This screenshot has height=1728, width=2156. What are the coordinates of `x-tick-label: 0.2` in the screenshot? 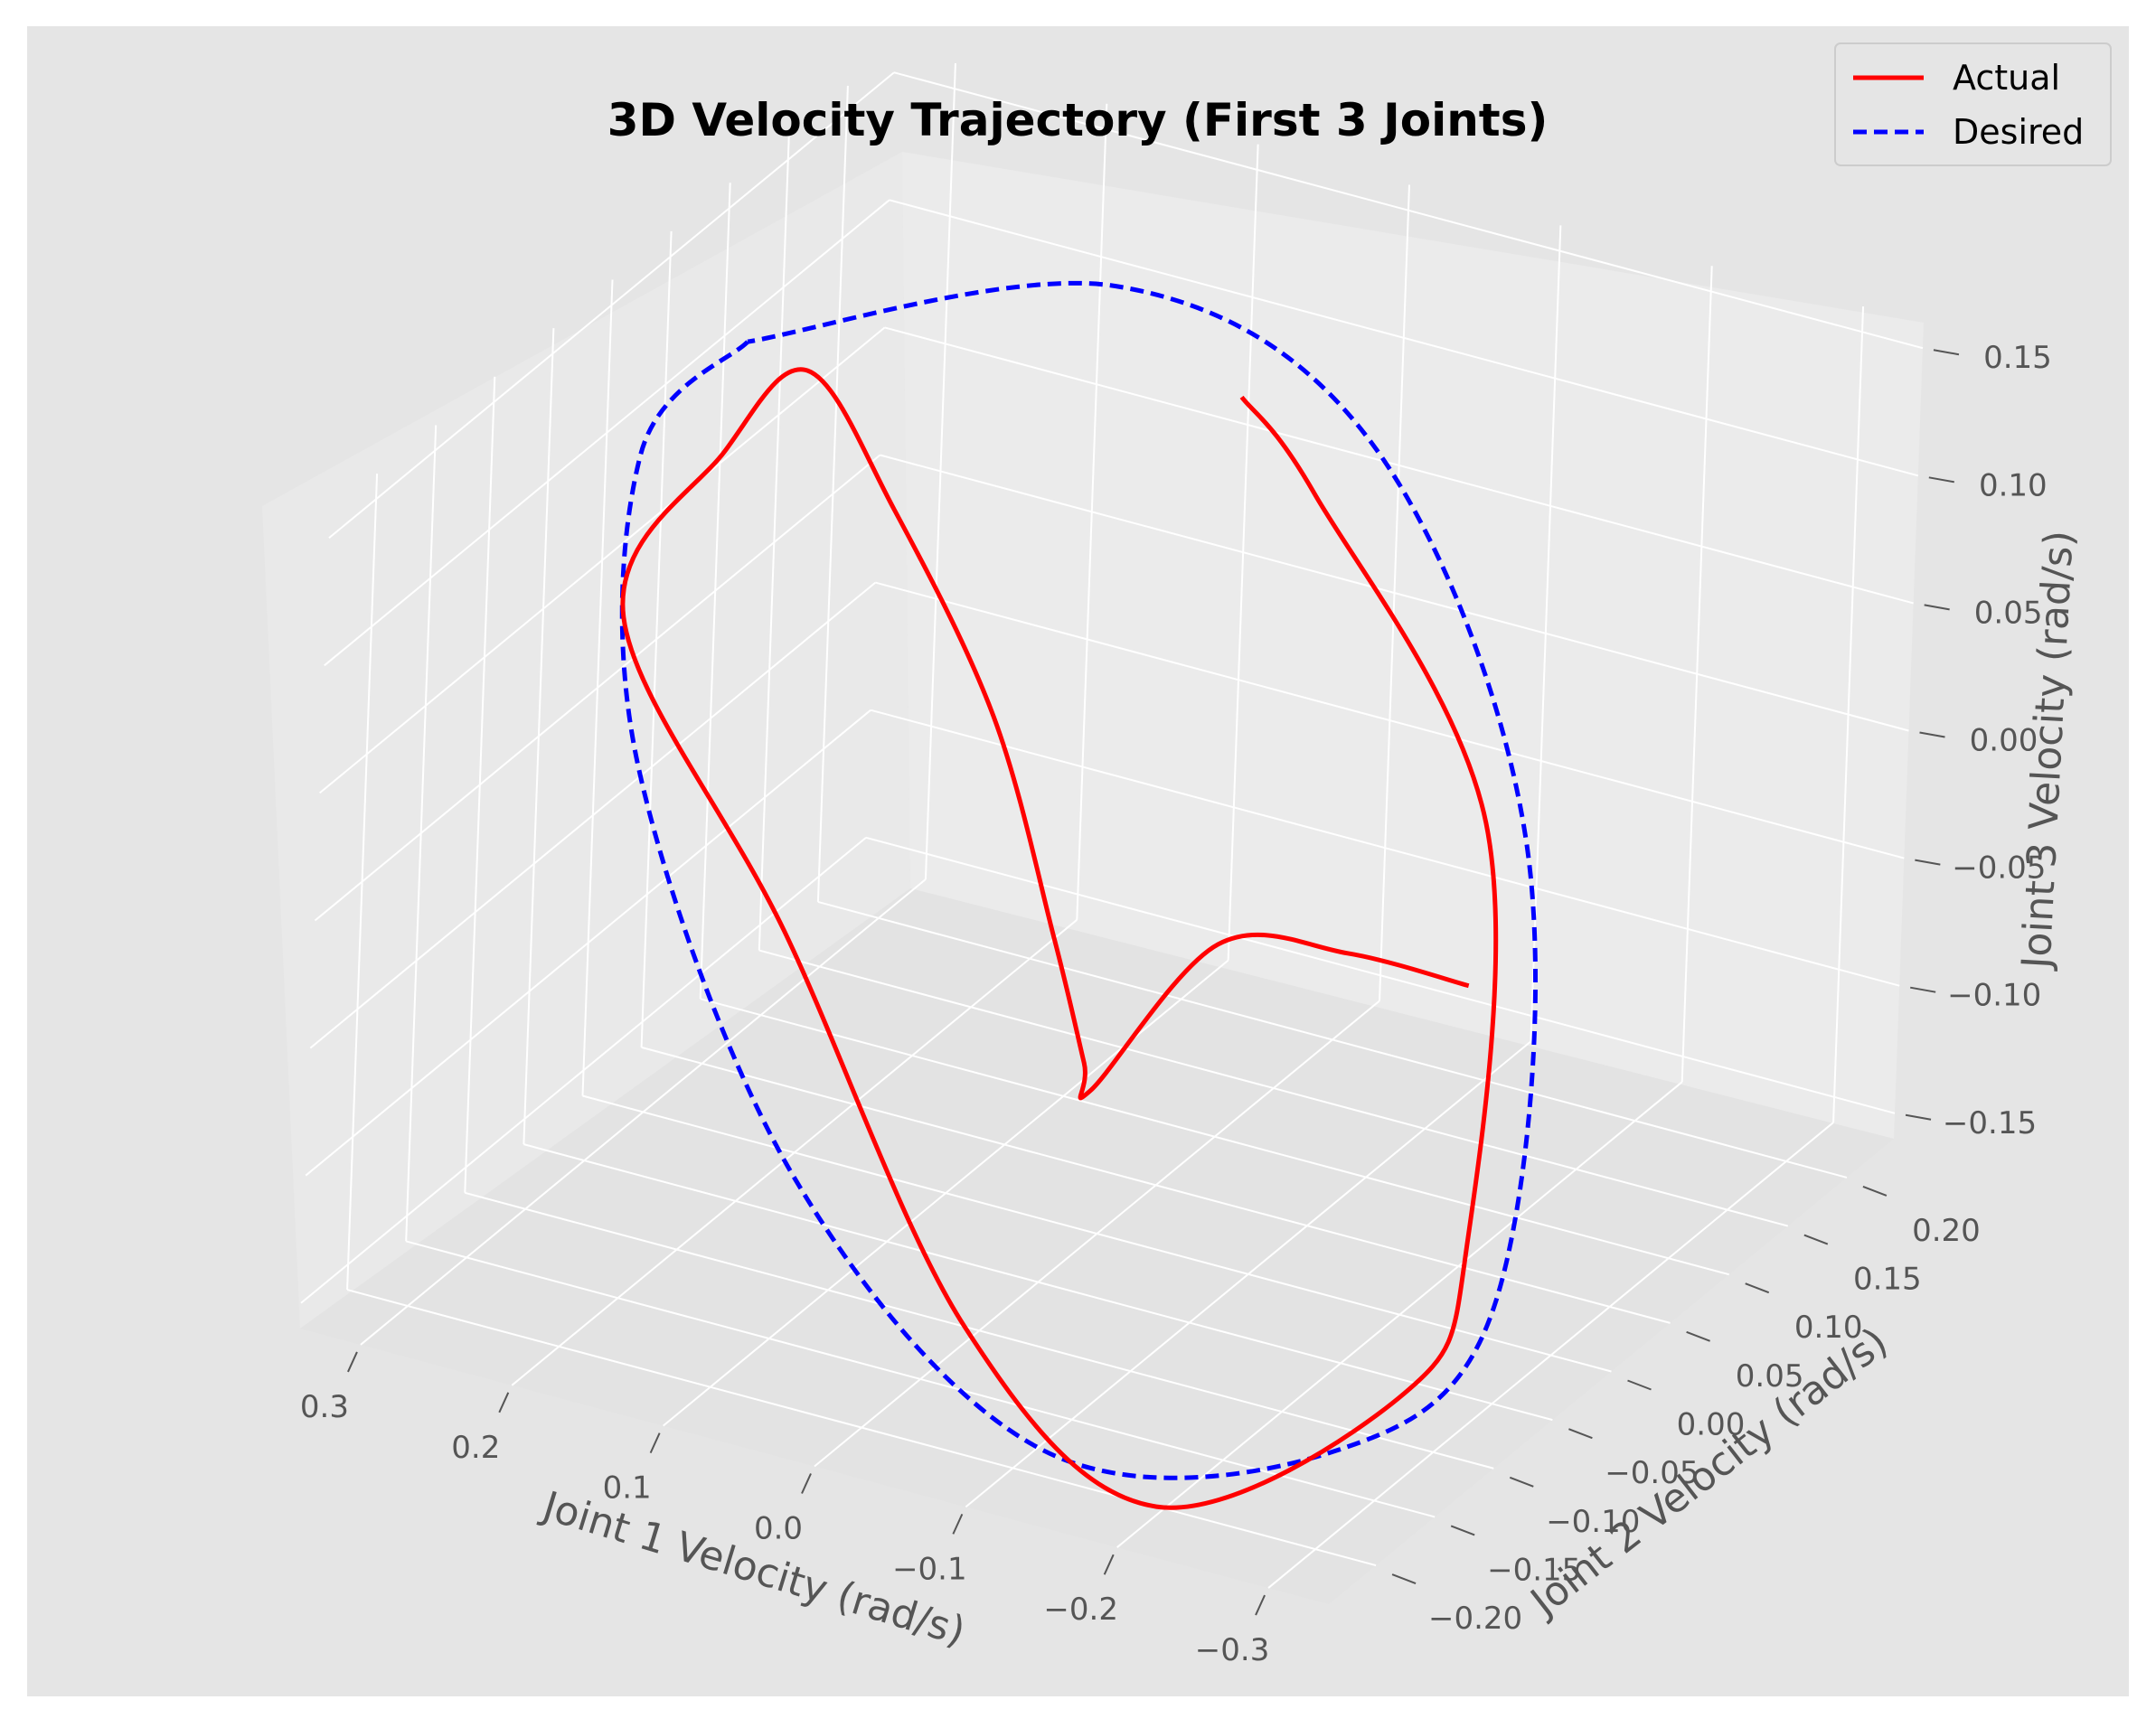 It's located at (475, 1448).